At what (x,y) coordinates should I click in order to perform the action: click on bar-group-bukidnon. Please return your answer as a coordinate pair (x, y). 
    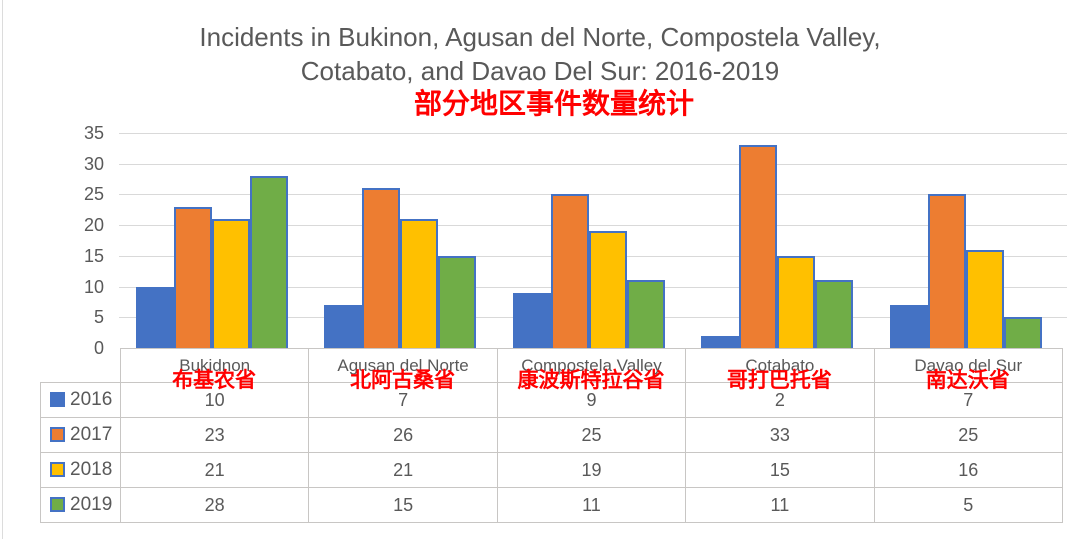
    Looking at the image, I should click on (212, 240).